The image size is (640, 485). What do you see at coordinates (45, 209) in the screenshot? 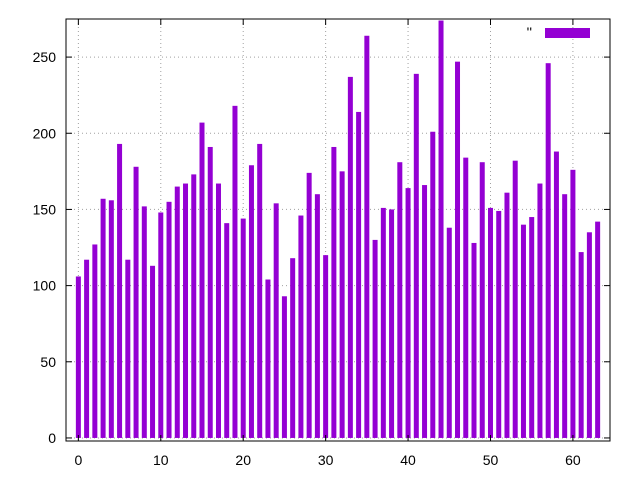
I see `y-tick-label: 150` at bounding box center [45, 209].